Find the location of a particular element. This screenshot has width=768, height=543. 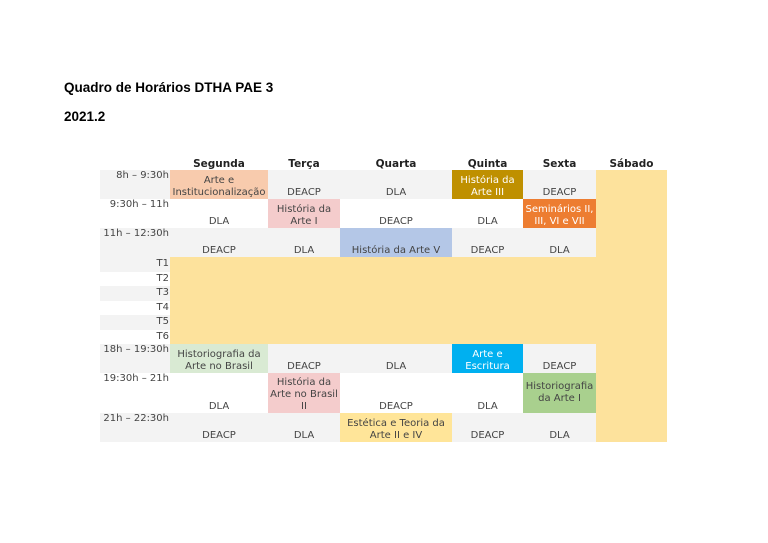

table-row: T4 is located at coordinates (383, 307).